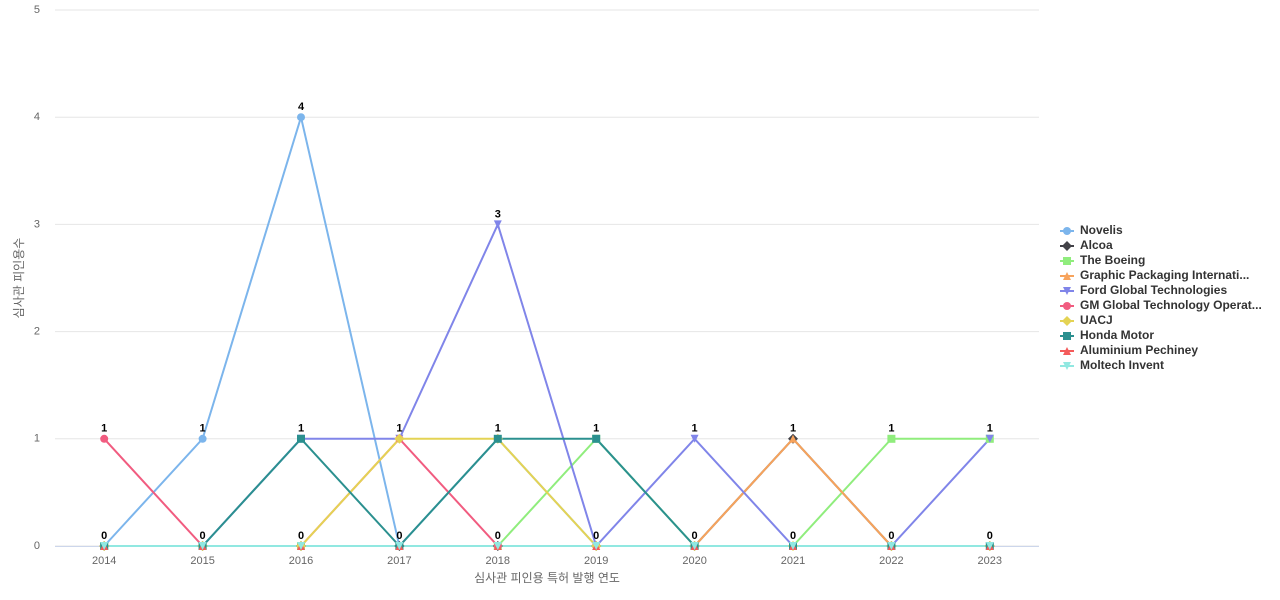  I want to click on legend-label: Aluminium Pechiney, so click(1139, 350).